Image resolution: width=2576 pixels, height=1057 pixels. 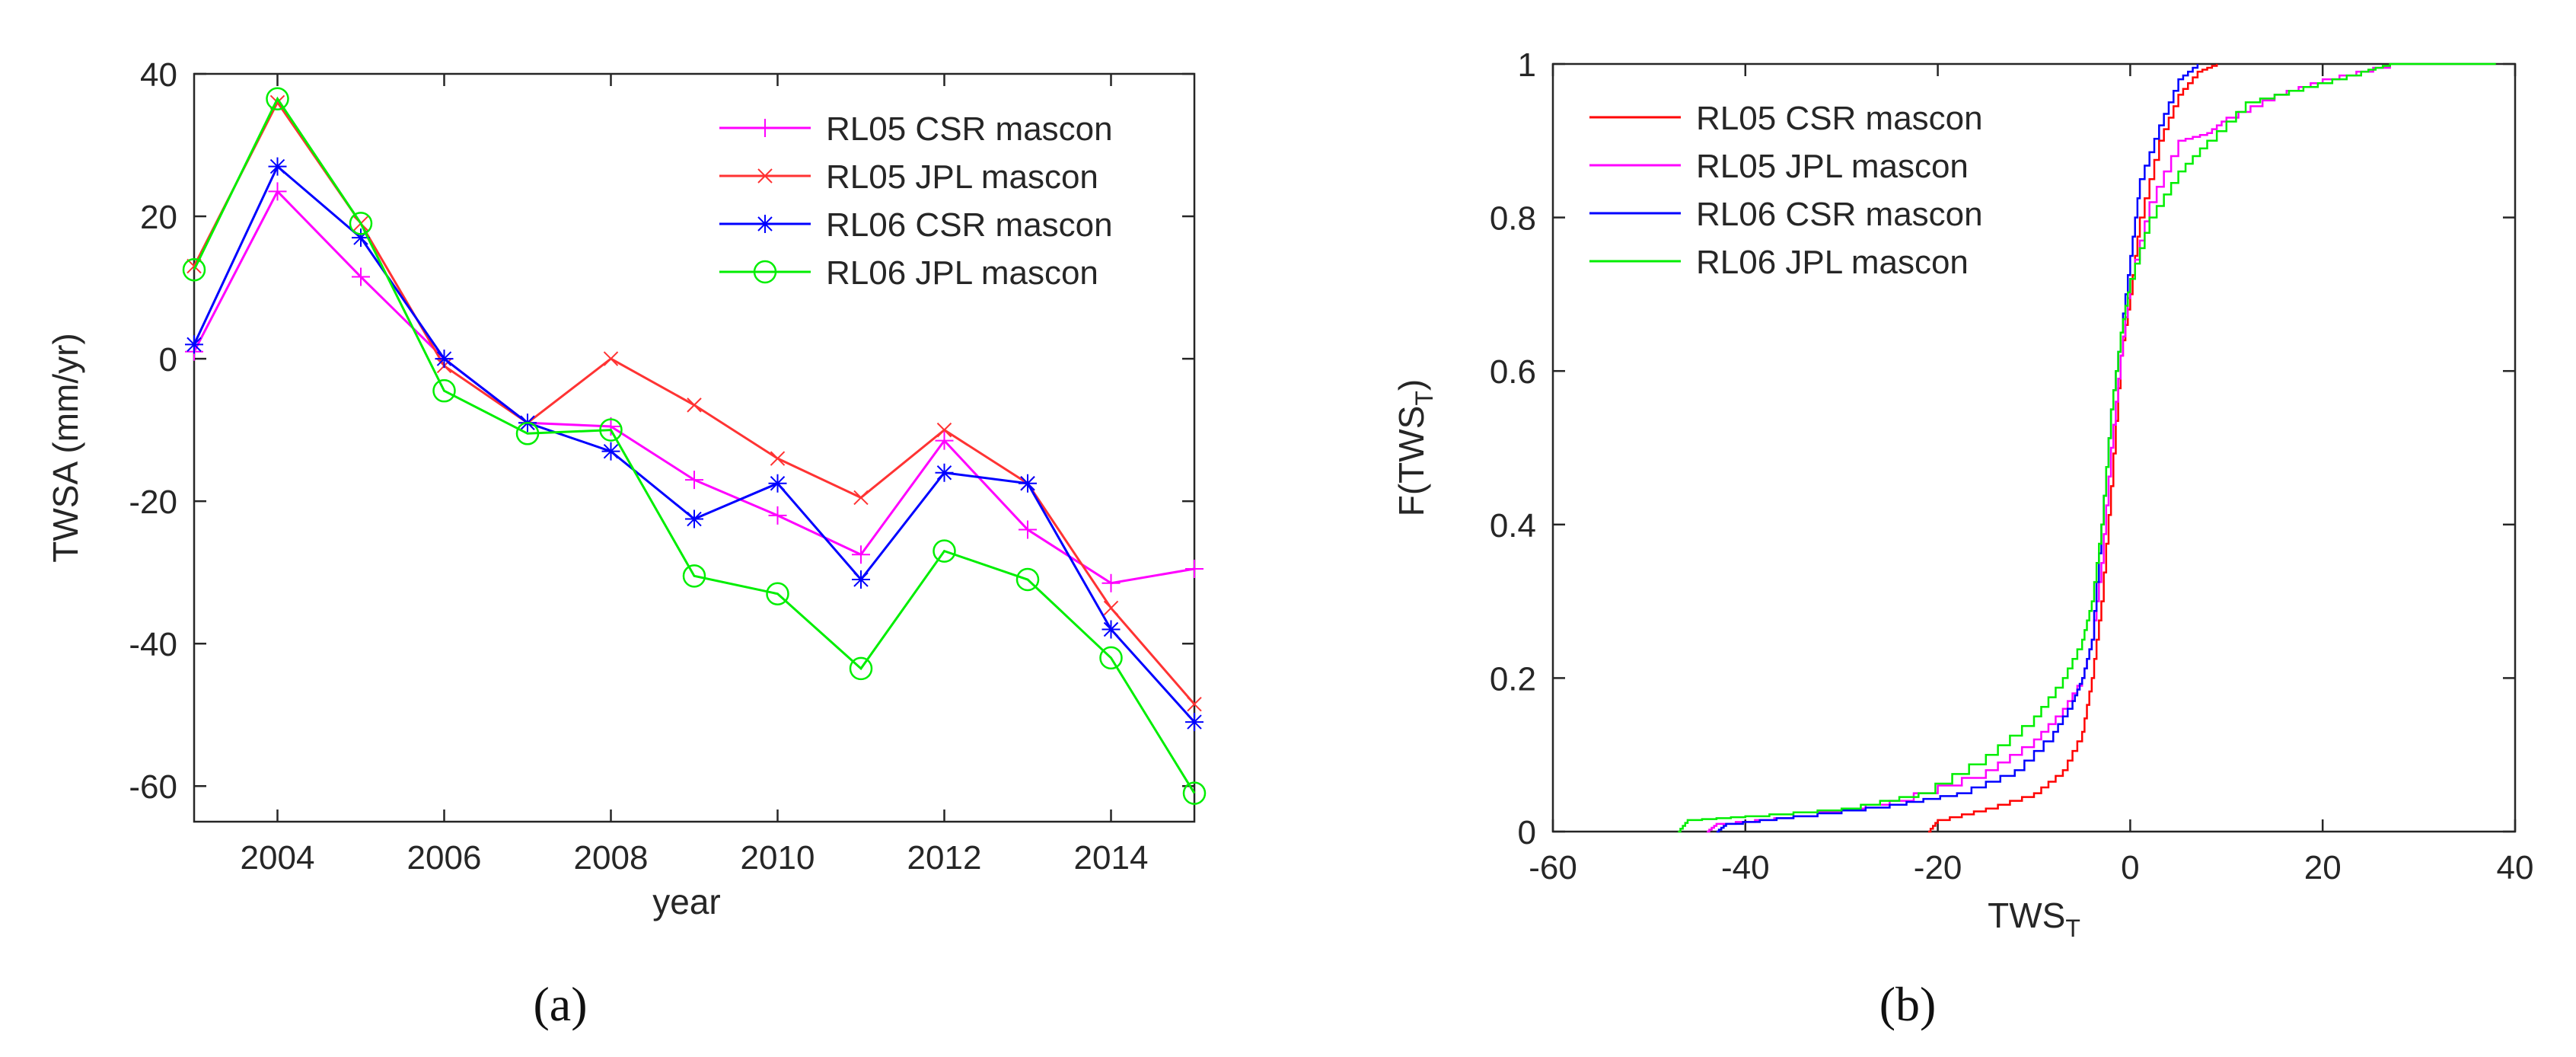 What do you see at coordinates (159, 75) in the screenshot?
I see `y-tick-label: 40` at bounding box center [159, 75].